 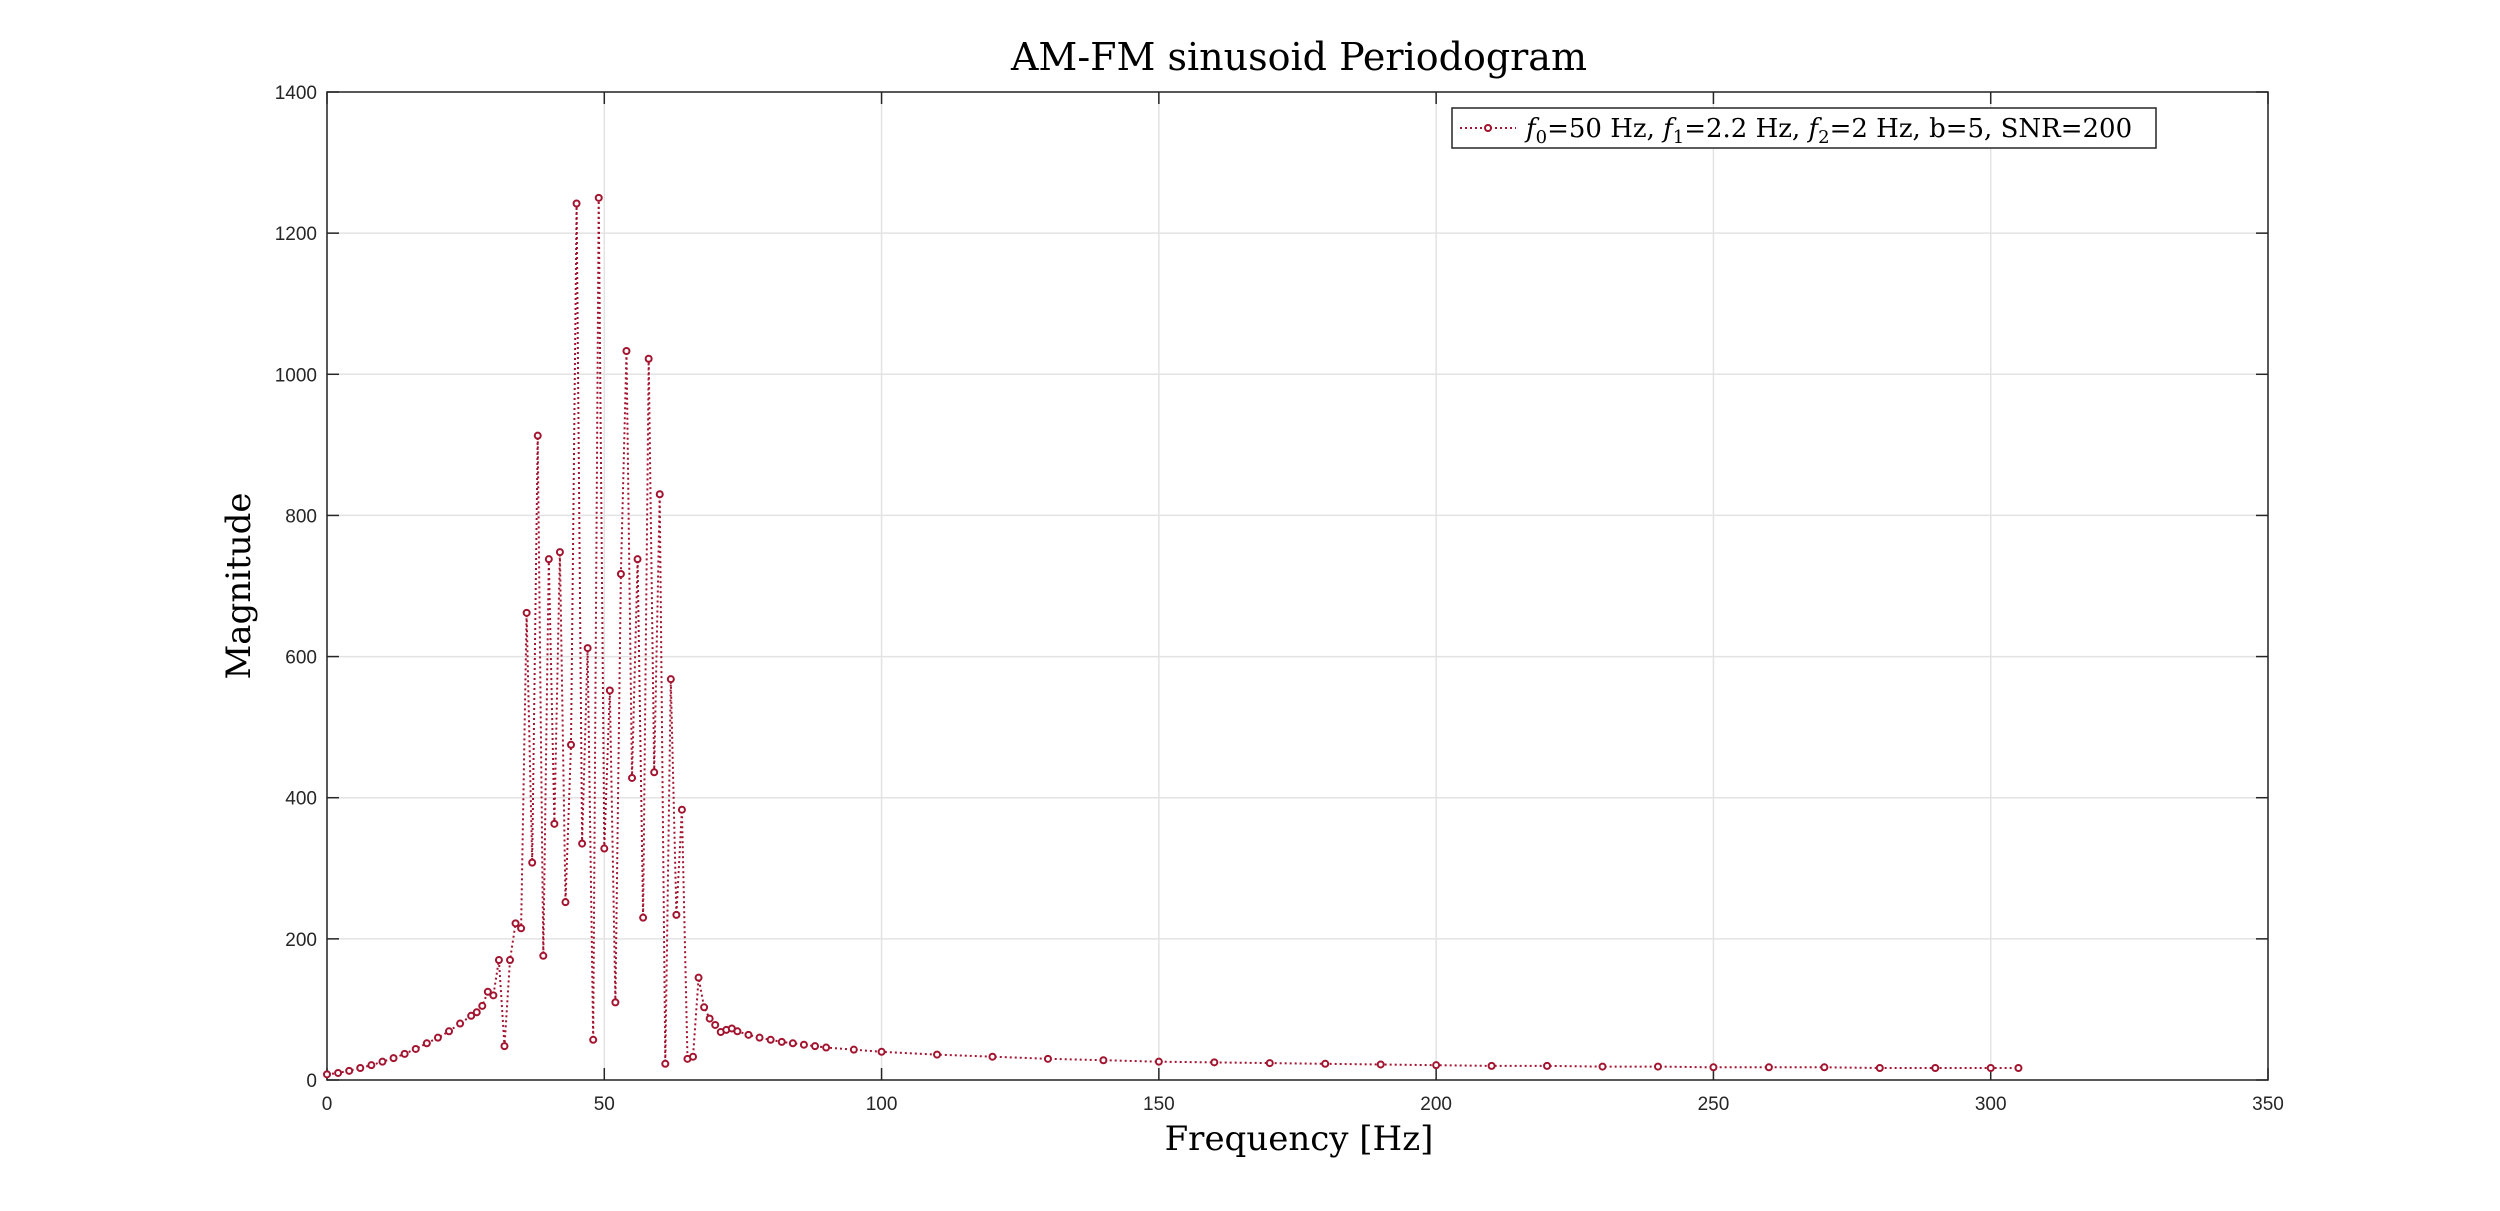 I want to click on legend-label-part: =50 Hz,, so click(x=1605, y=129).